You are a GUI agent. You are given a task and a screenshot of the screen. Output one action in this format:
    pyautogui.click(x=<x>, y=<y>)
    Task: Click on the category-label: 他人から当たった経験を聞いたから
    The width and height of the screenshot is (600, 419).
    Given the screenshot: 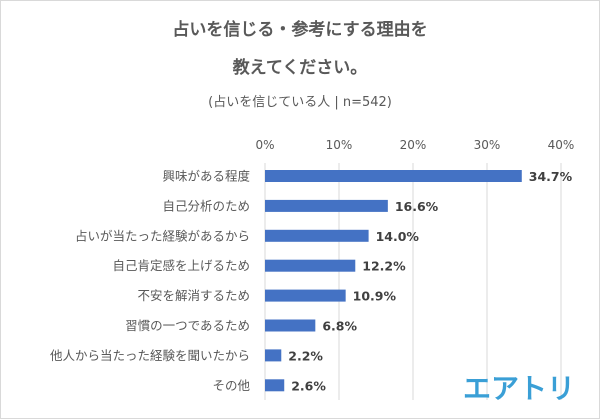 What is the action you would take?
    pyautogui.click(x=150, y=355)
    